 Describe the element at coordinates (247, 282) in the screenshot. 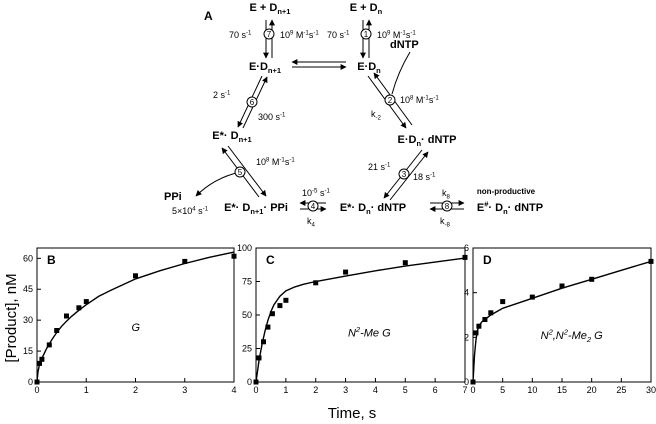

I see `y-tick-label: 75` at that location.